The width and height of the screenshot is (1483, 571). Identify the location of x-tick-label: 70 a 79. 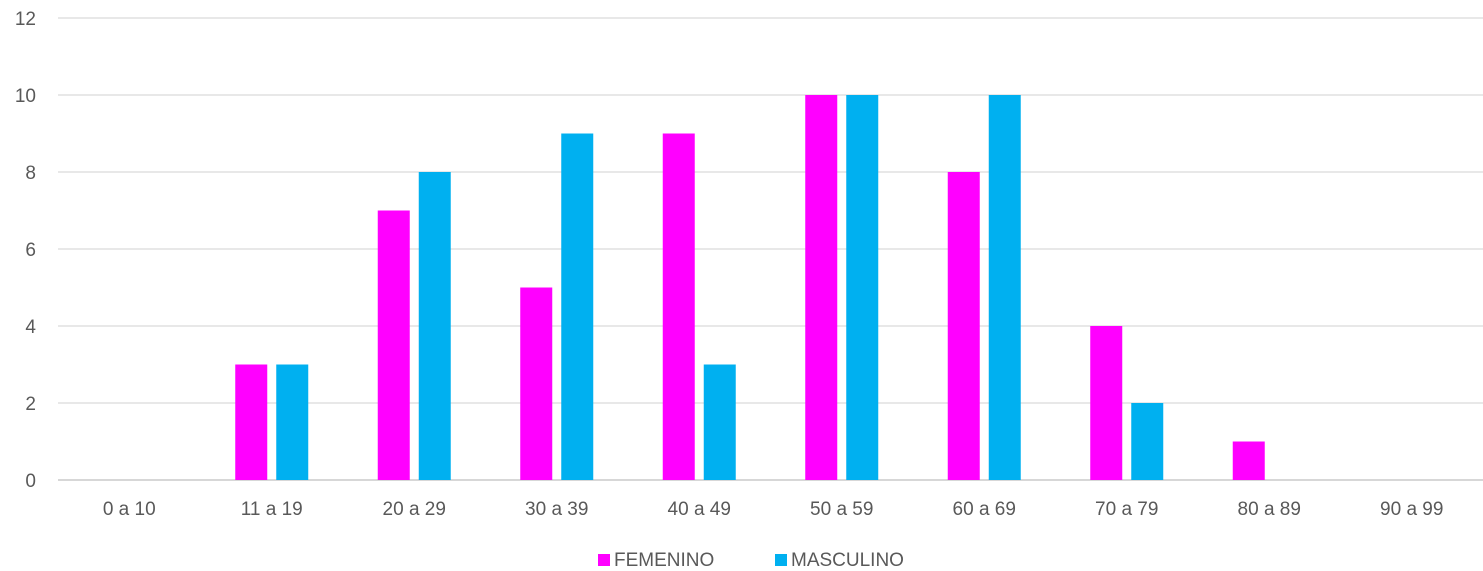
(1126, 509).